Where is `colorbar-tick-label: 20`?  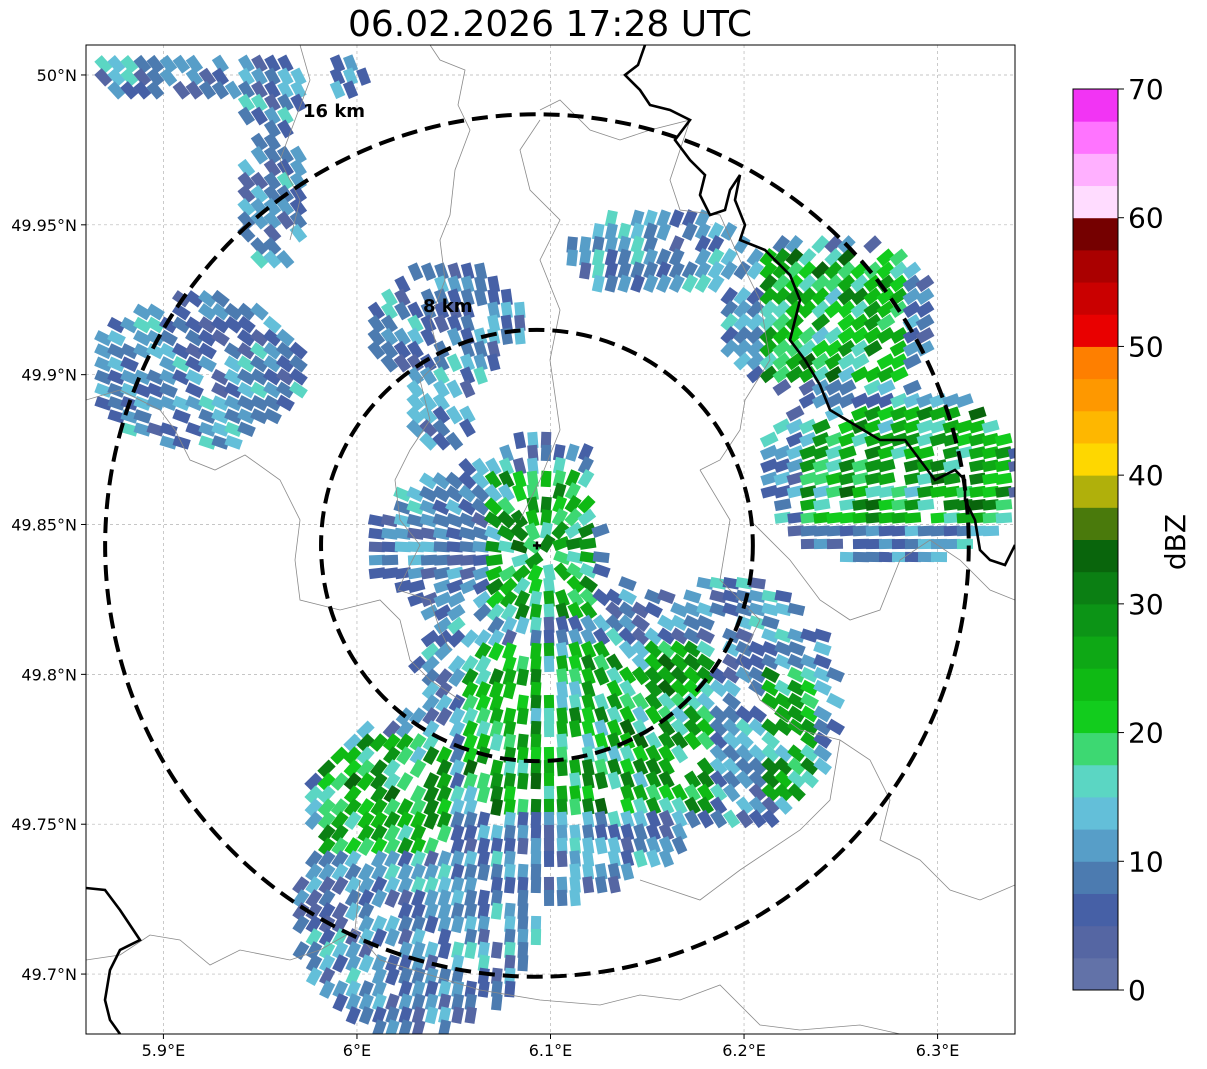 colorbar-tick-label: 20 is located at coordinates (1146, 733).